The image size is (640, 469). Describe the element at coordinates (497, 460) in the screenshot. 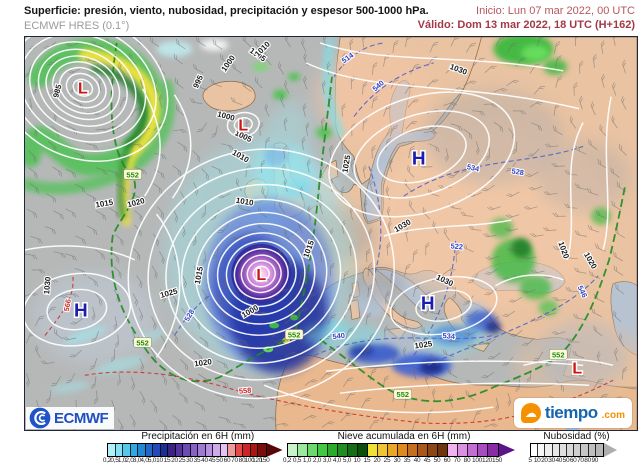

I see `legend-value: 150` at that location.